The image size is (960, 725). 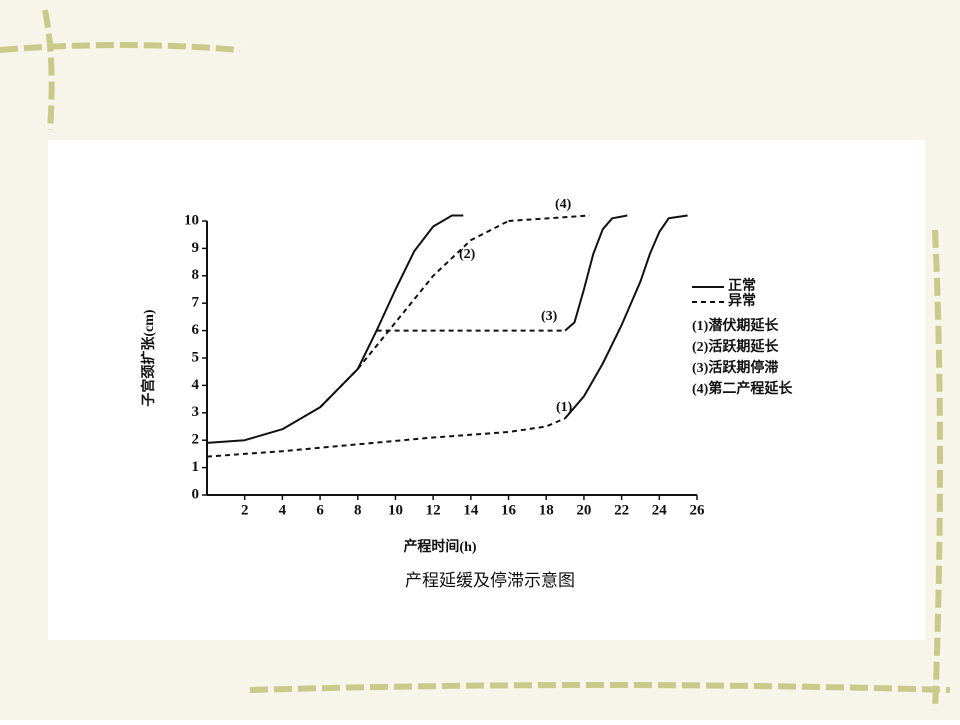 What do you see at coordinates (196, 275) in the screenshot?
I see `y-tick-label: 8` at bounding box center [196, 275].